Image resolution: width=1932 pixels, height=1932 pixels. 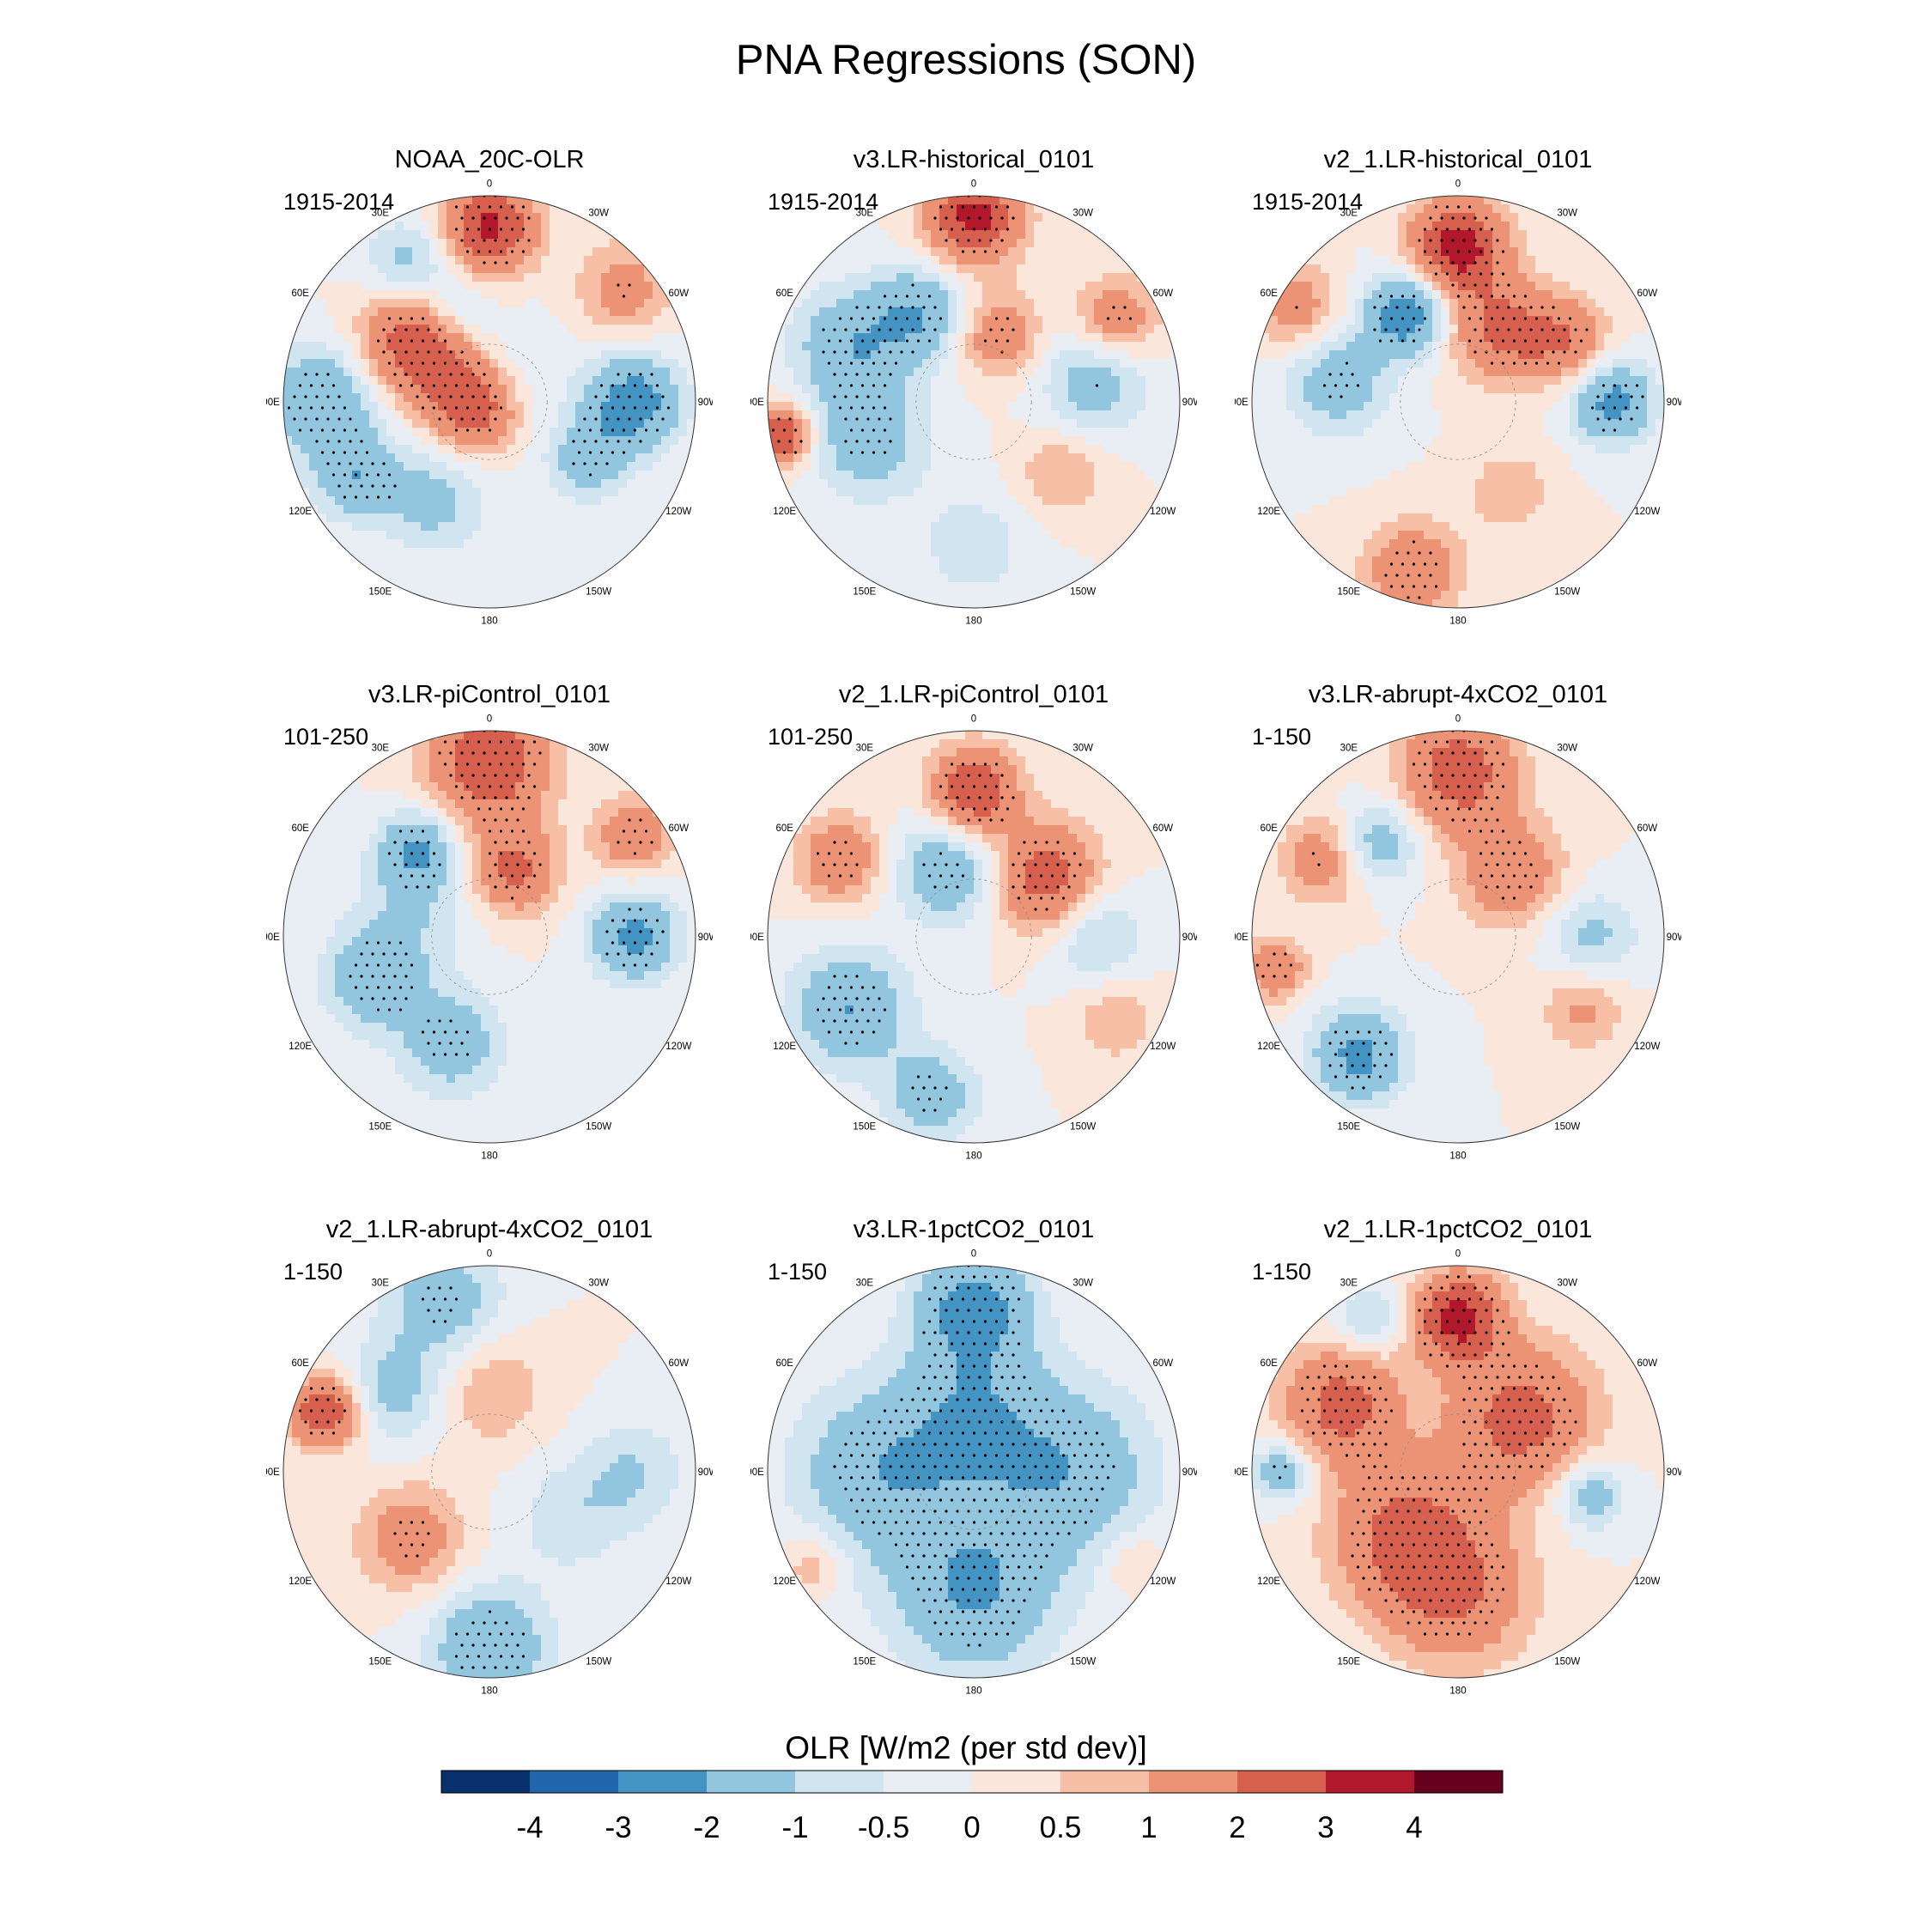 What do you see at coordinates (794, 1828) in the screenshot?
I see `colorbar-label: -1` at bounding box center [794, 1828].